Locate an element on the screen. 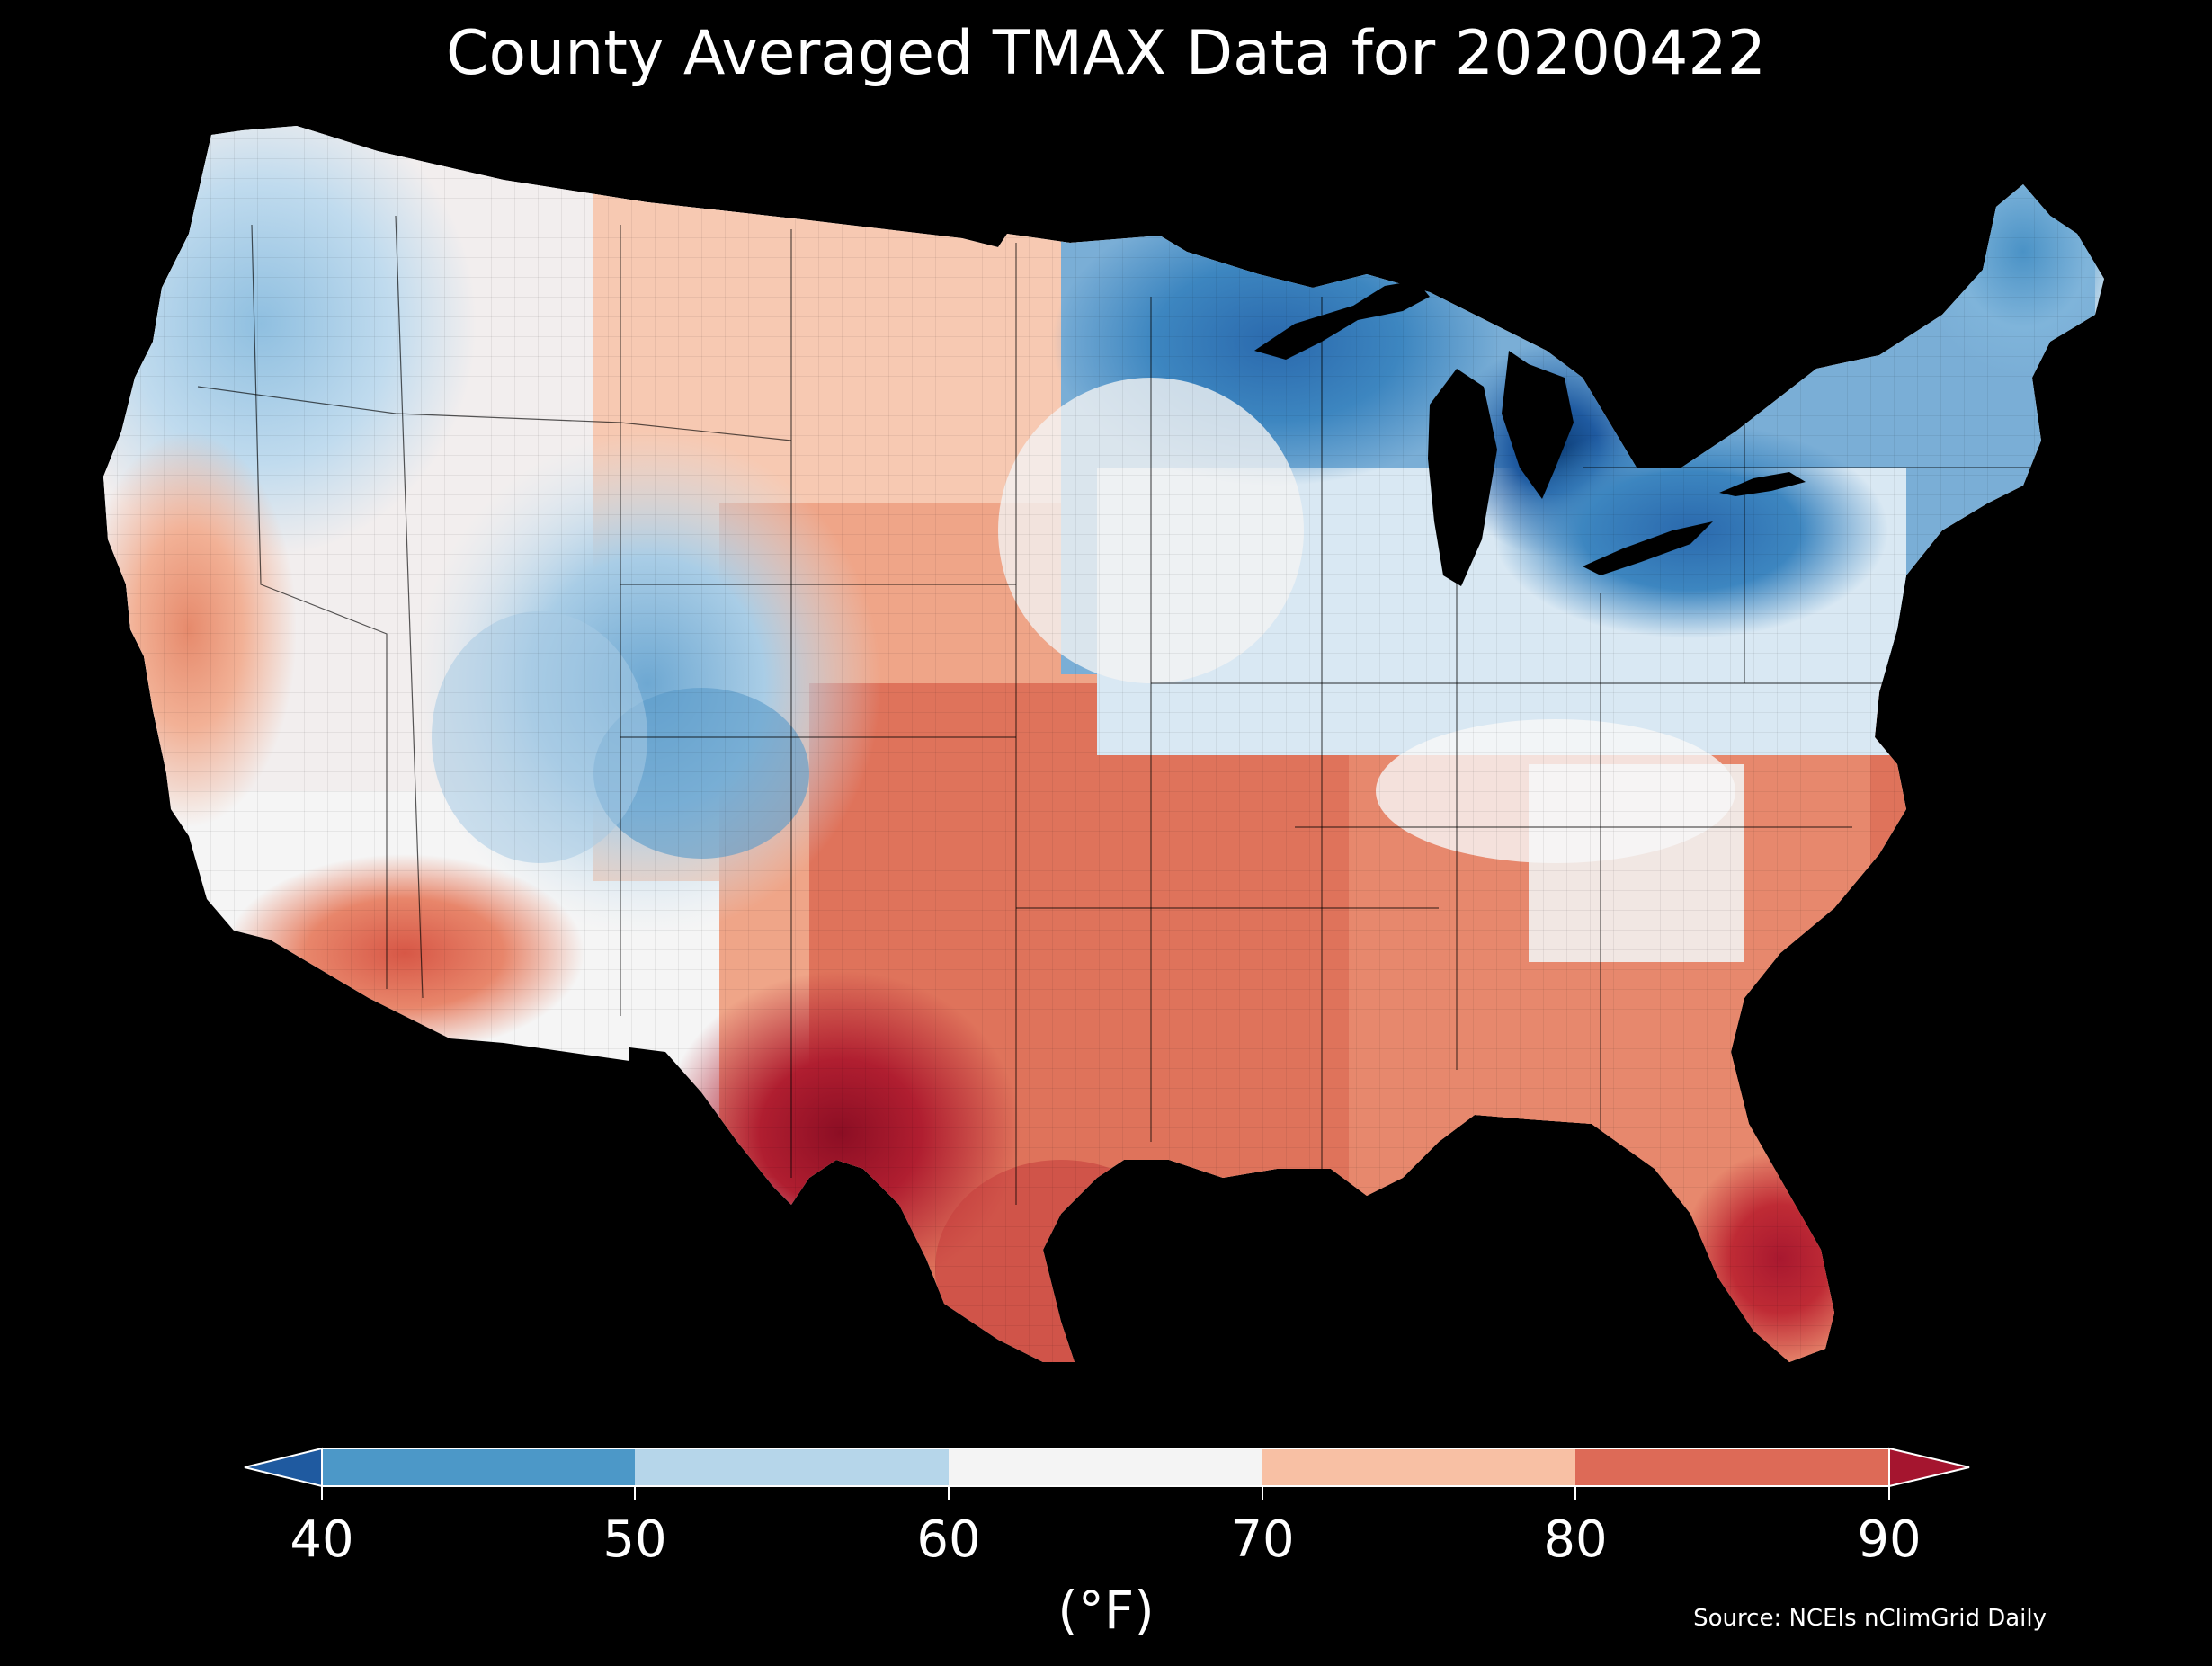 Image resolution: width=2212 pixels, height=1666 pixels. lake-superior is located at coordinates (1342, 320).